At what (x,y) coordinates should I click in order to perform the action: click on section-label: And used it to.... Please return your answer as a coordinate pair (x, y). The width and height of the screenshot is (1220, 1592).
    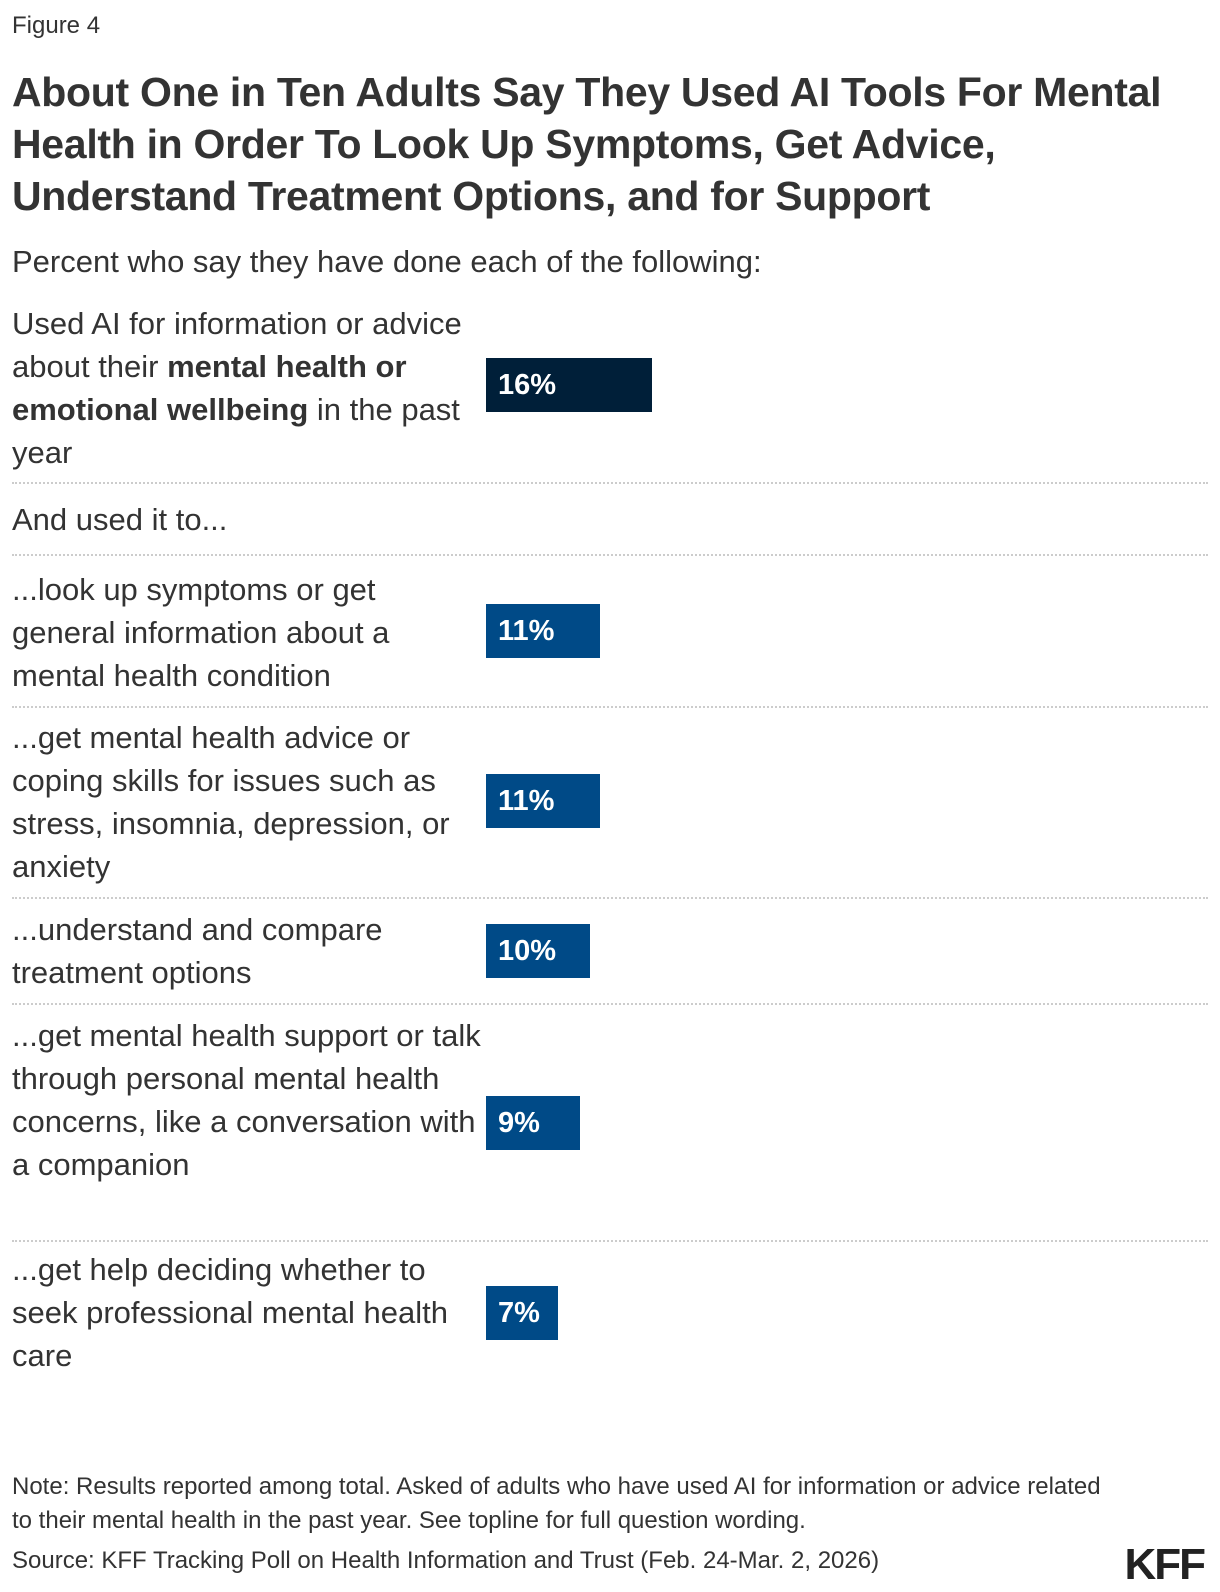
    Looking at the image, I should click on (120, 519).